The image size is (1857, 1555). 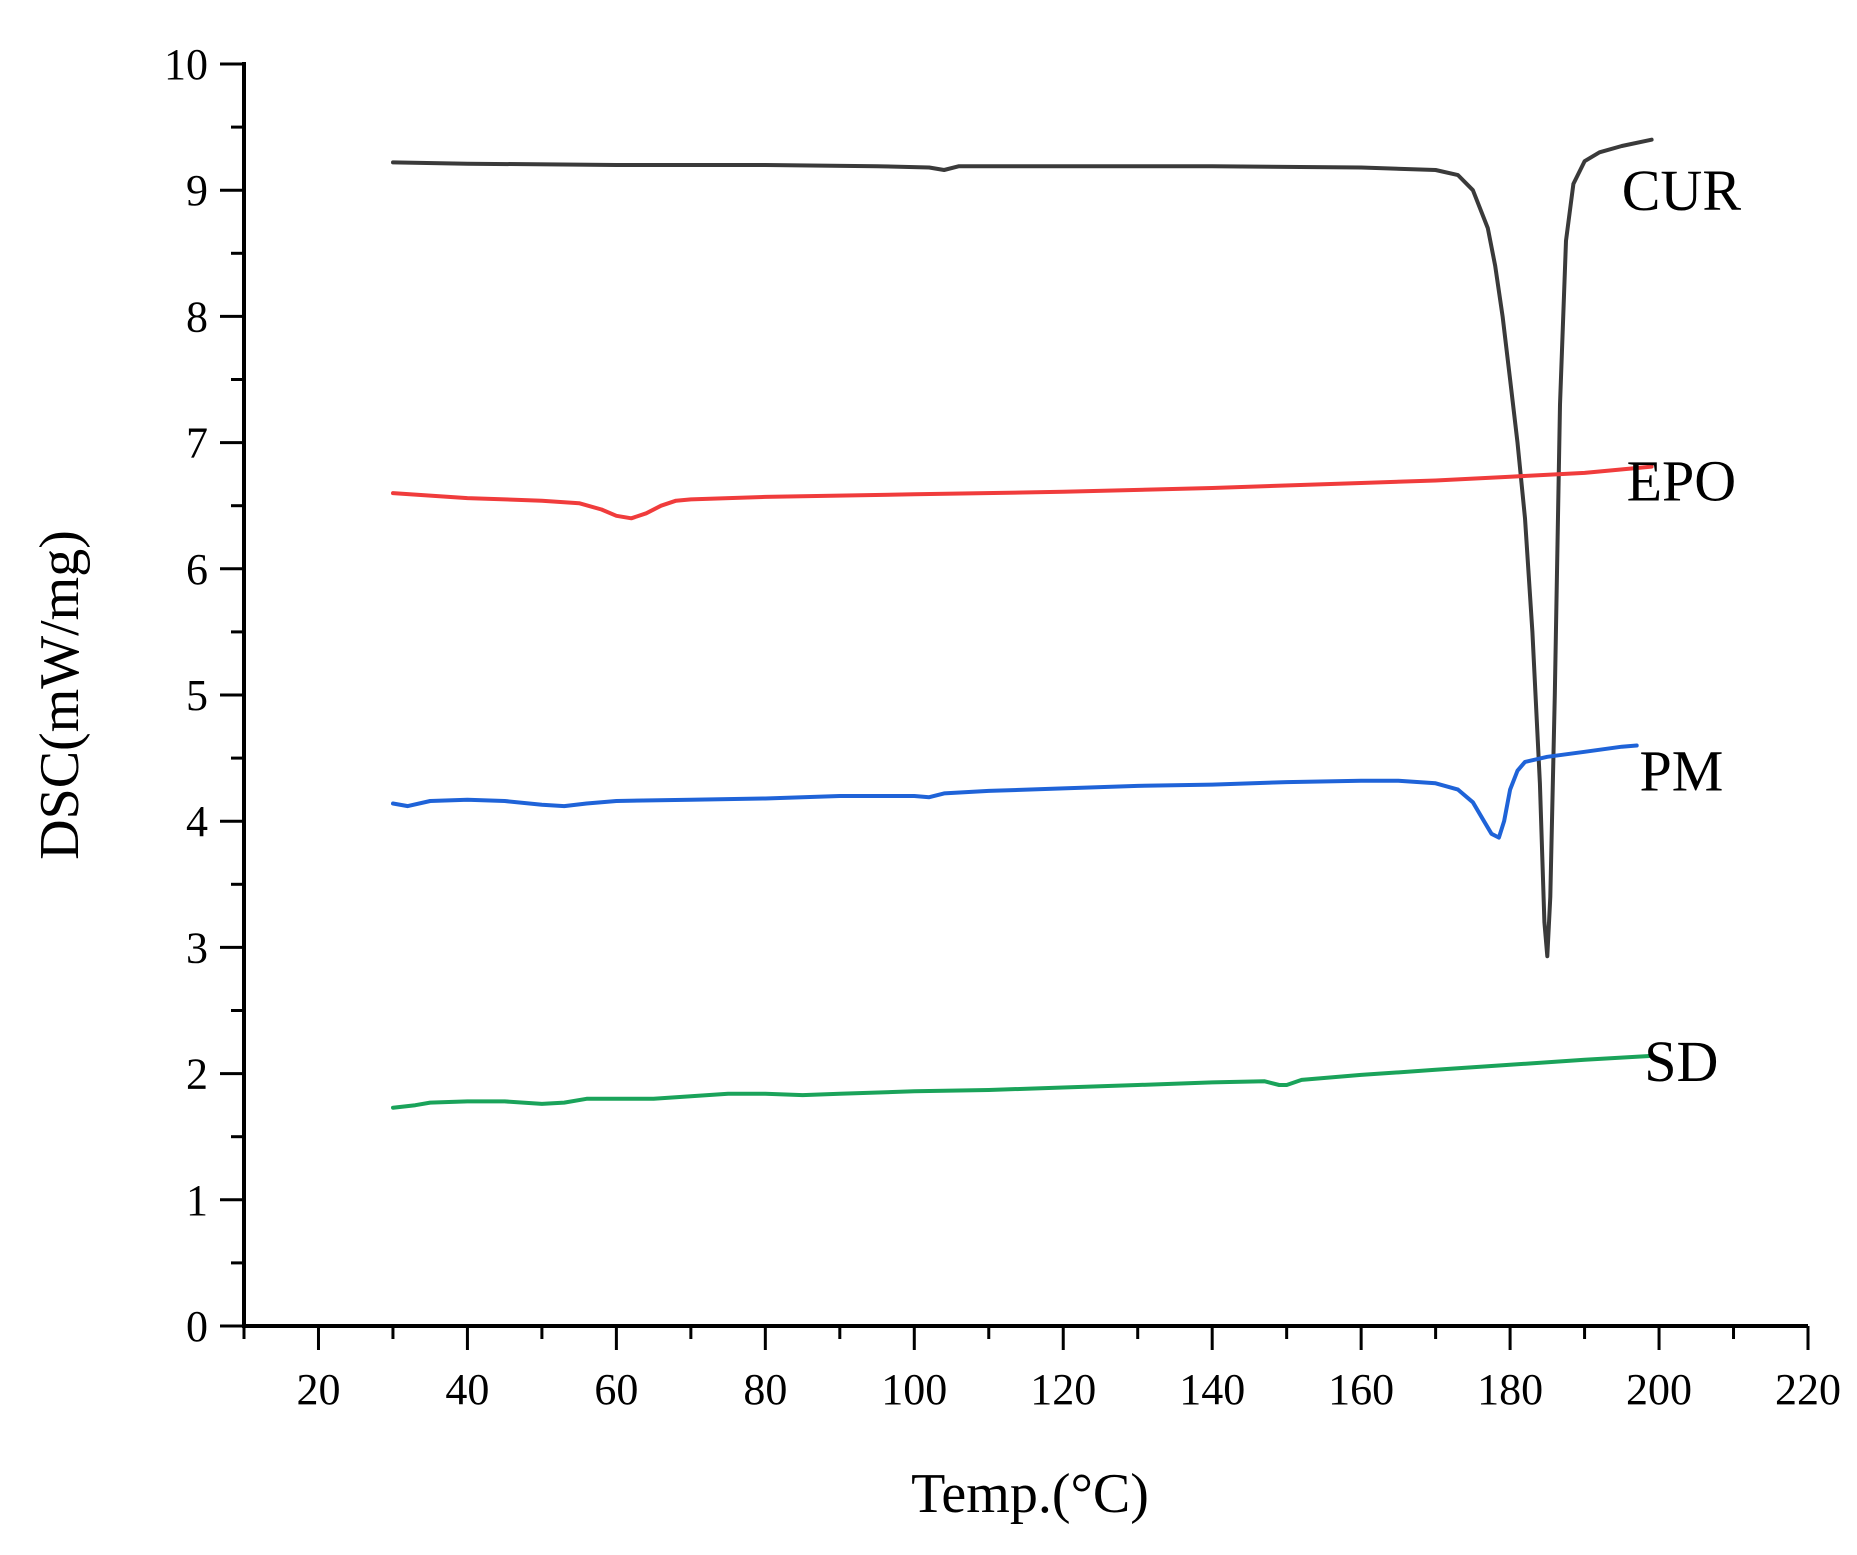 What do you see at coordinates (197, 316) in the screenshot?
I see `y-tick-label: 8` at bounding box center [197, 316].